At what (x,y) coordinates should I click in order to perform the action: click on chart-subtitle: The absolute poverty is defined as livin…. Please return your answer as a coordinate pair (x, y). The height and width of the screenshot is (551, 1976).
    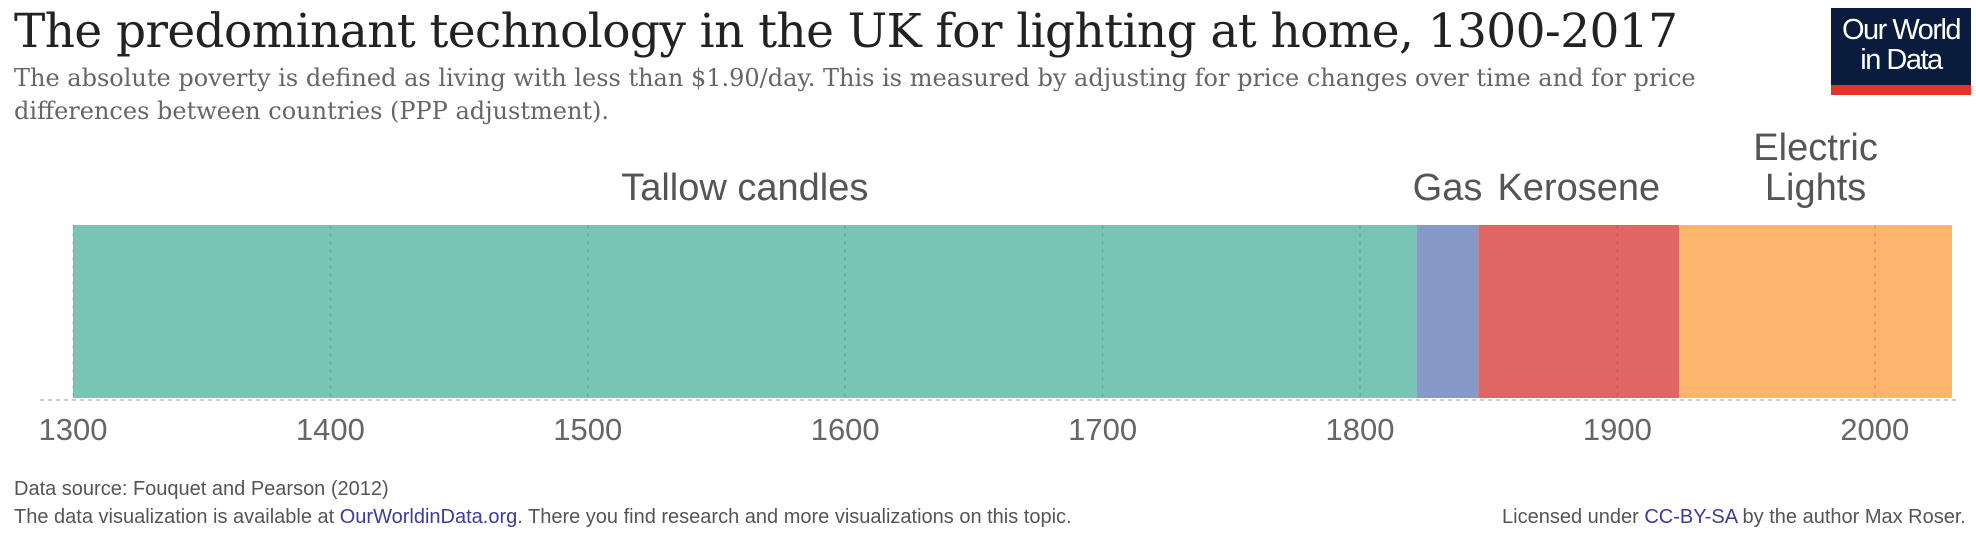
    Looking at the image, I should click on (855, 94).